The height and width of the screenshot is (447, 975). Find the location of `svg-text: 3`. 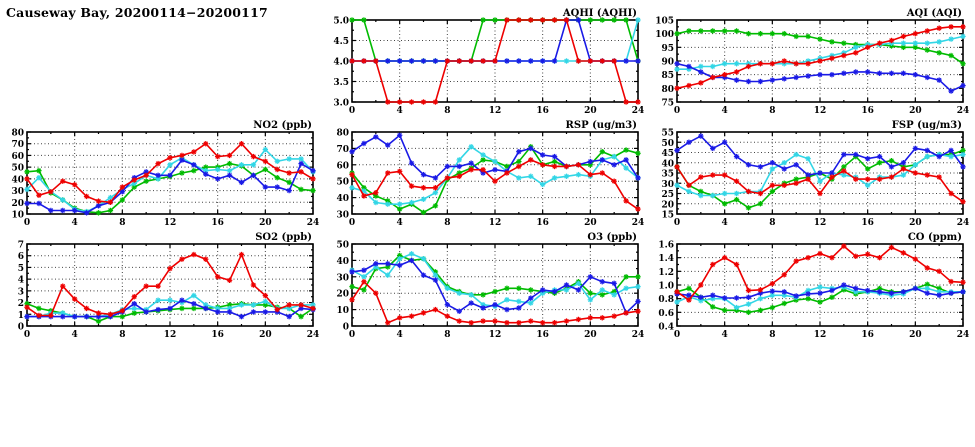

svg-text: 3 is located at coordinates (21, 292).